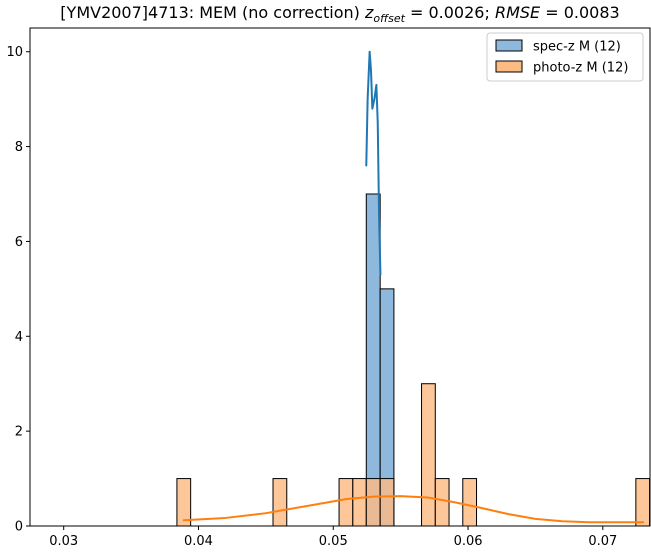 The width and height of the screenshot is (651, 552). What do you see at coordinates (19, 432) in the screenshot?
I see `y-tick-label-1: 2` at bounding box center [19, 432].